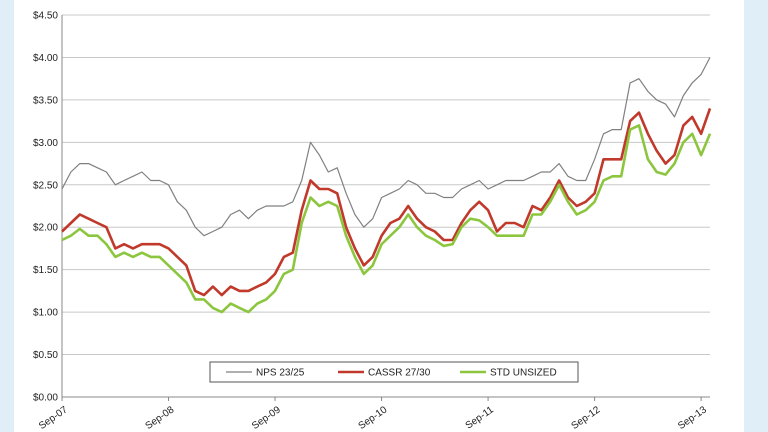  What do you see at coordinates (45, 270) in the screenshot?
I see `y-tick-label: $1.50` at bounding box center [45, 270].